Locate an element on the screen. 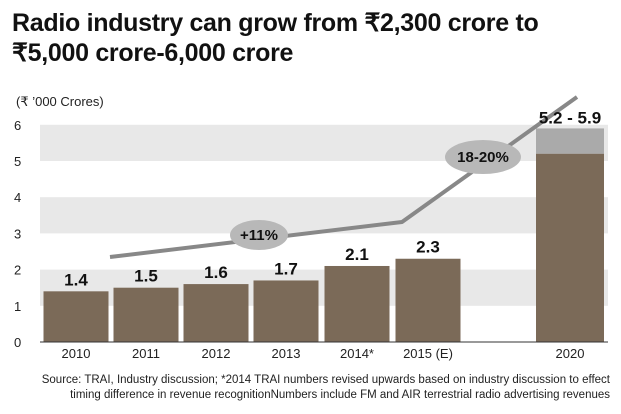 The width and height of the screenshot is (621, 414). x-tick-label: 2012 is located at coordinates (216, 353).